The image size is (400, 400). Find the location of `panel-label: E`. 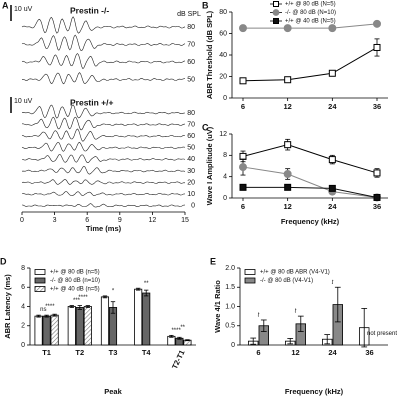

panel-label: E is located at coordinates (213, 261).